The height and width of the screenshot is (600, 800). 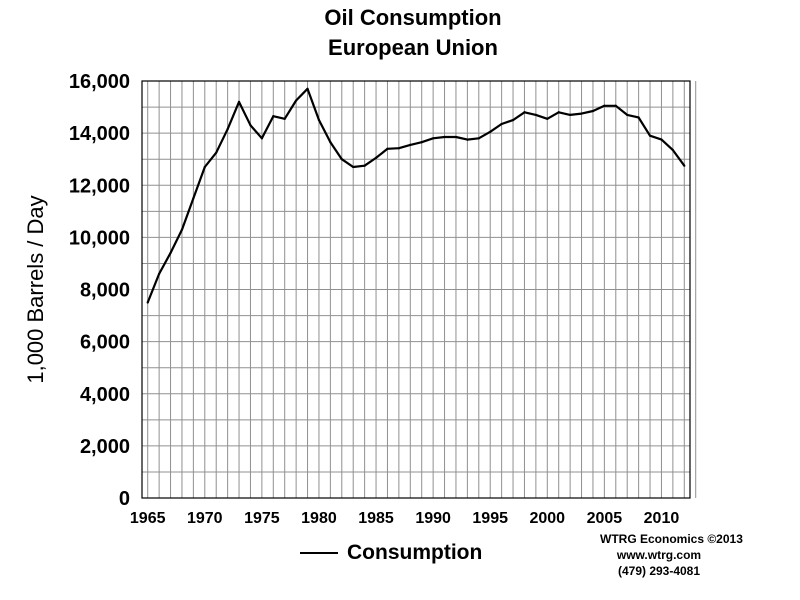 I want to click on x-tick-label: 1970, so click(x=205, y=518).